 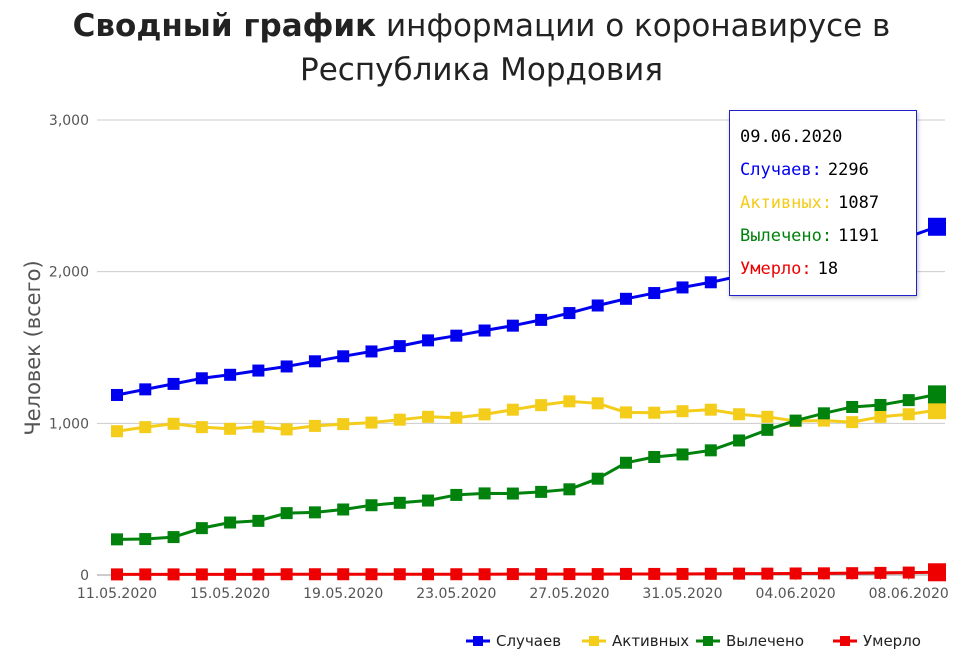 What do you see at coordinates (693, 641) in the screenshot?
I see `legend: Случаев Активных Вылечено Умерло` at bounding box center [693, 641].